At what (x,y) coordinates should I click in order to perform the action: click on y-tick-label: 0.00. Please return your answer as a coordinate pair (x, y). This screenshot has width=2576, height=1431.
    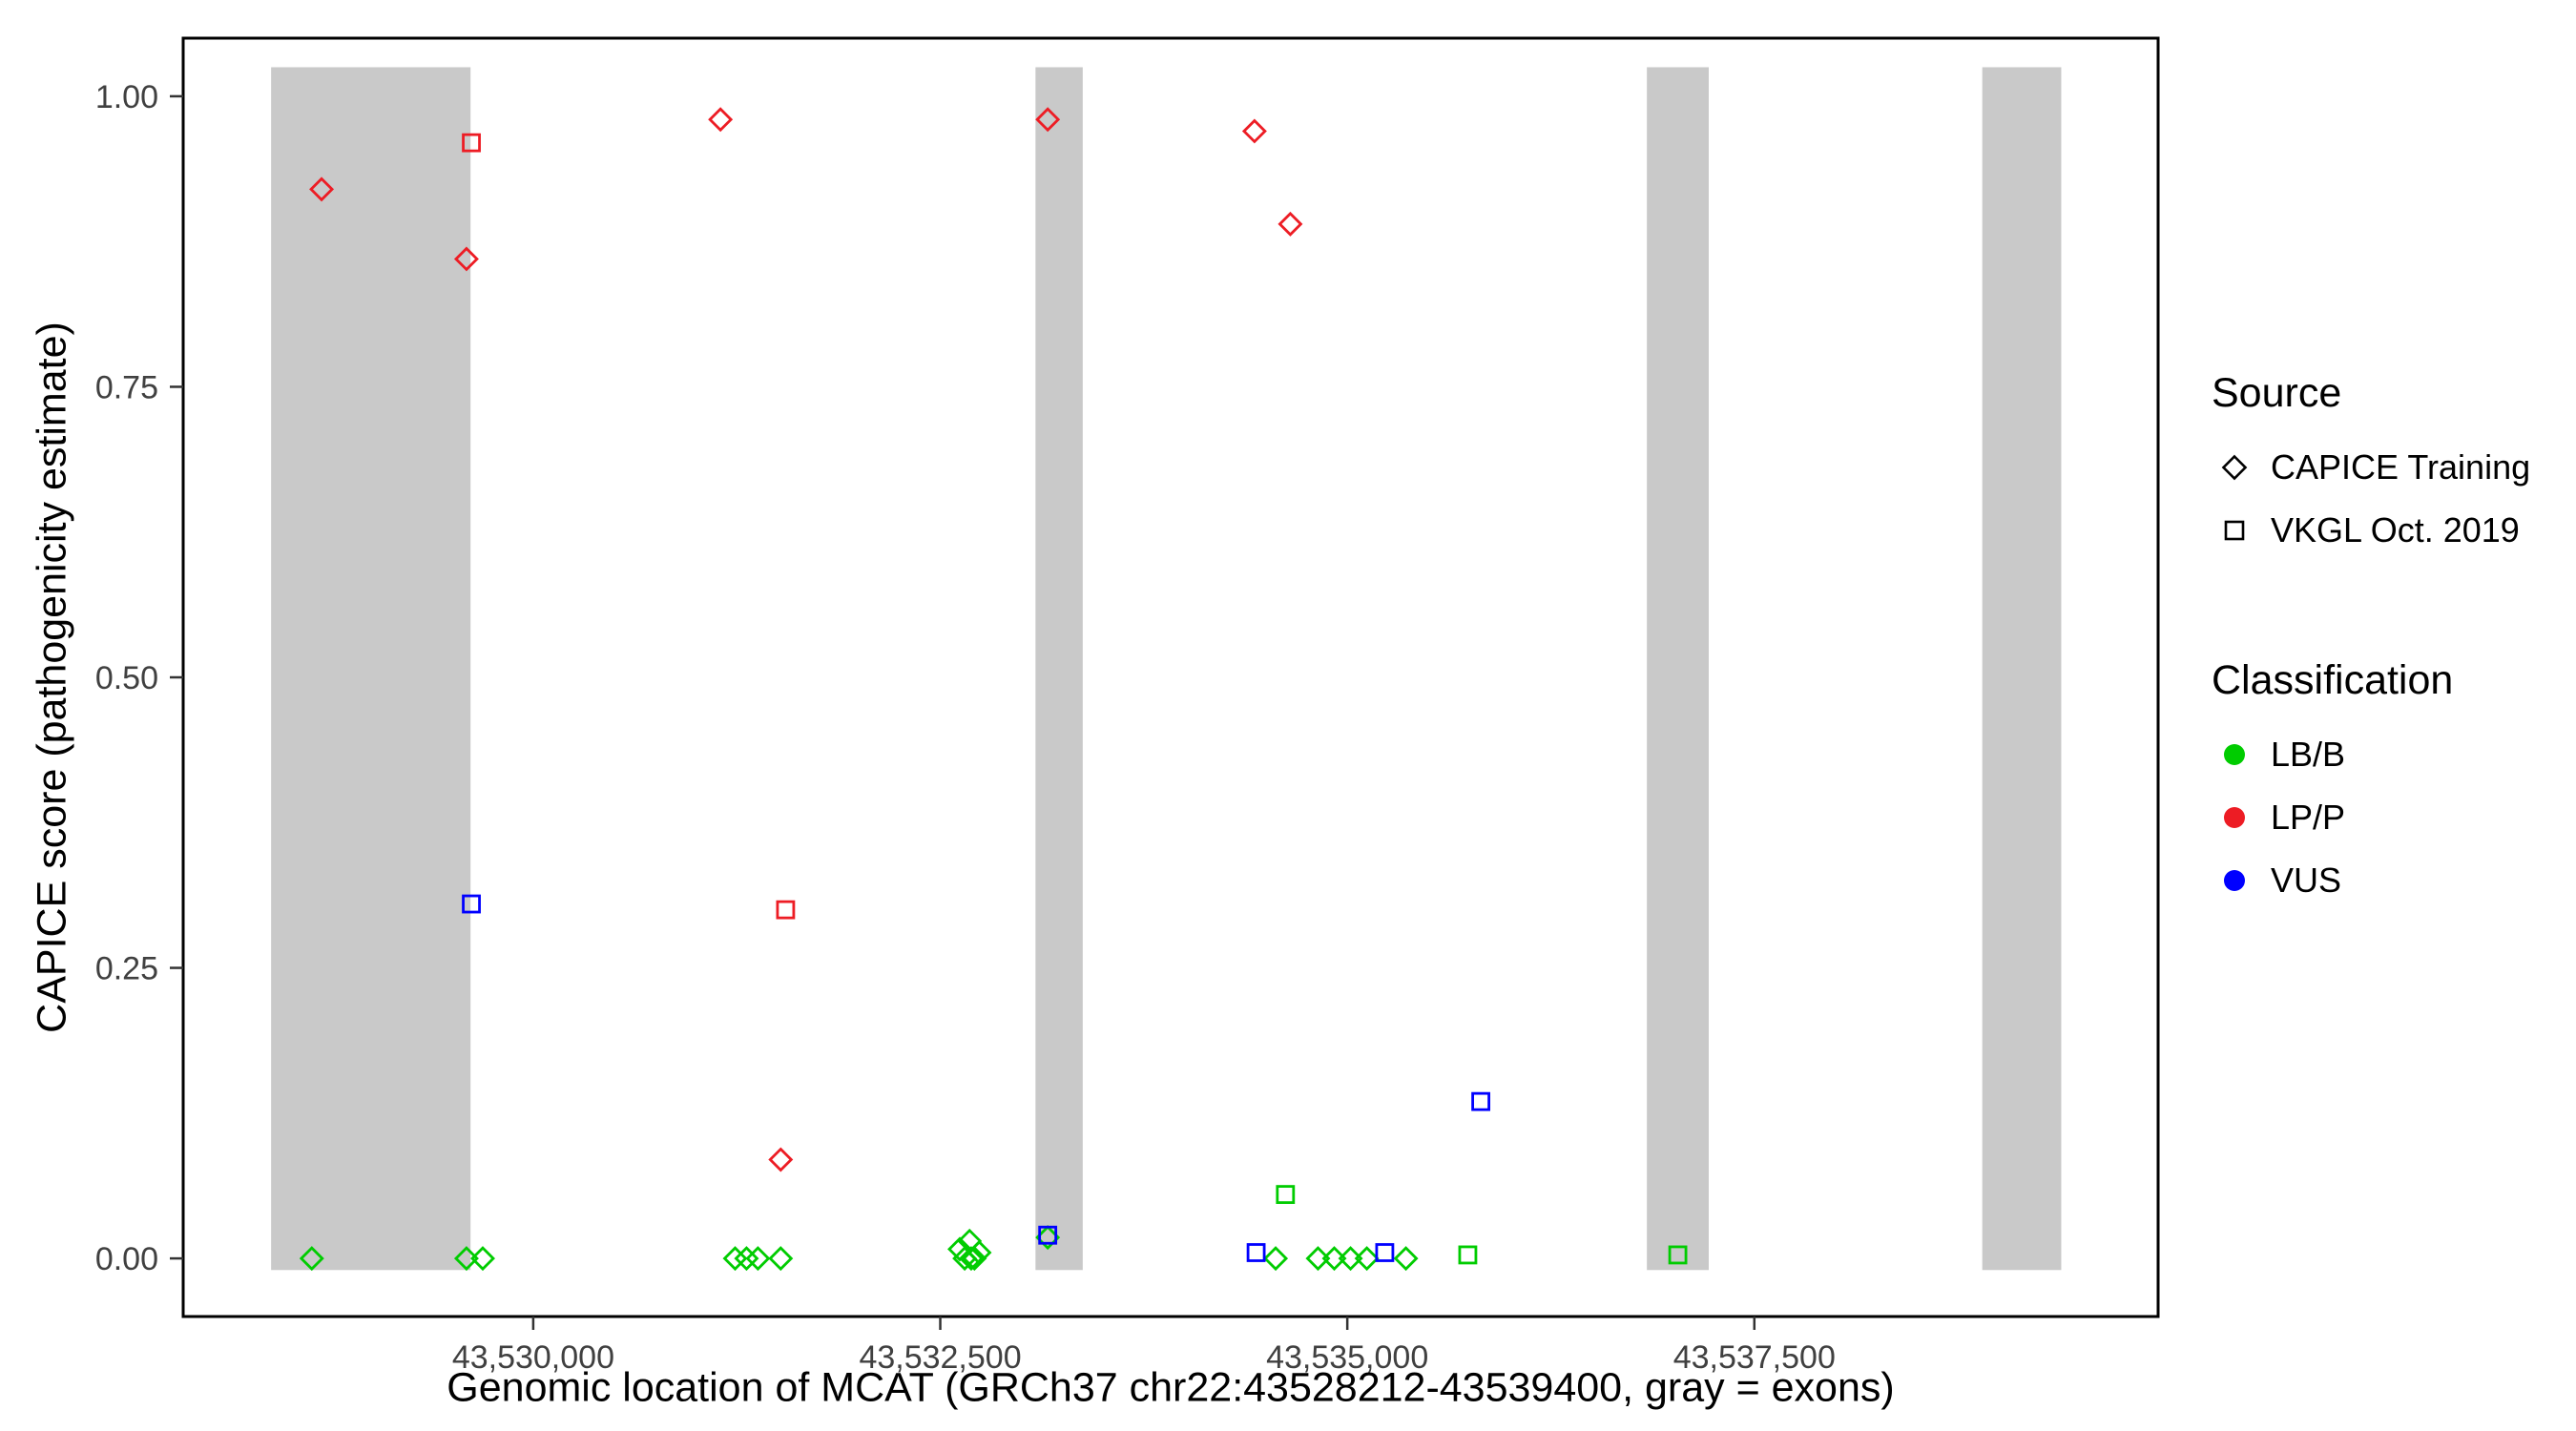
    Looking at the image, I should click on (126, 1259).